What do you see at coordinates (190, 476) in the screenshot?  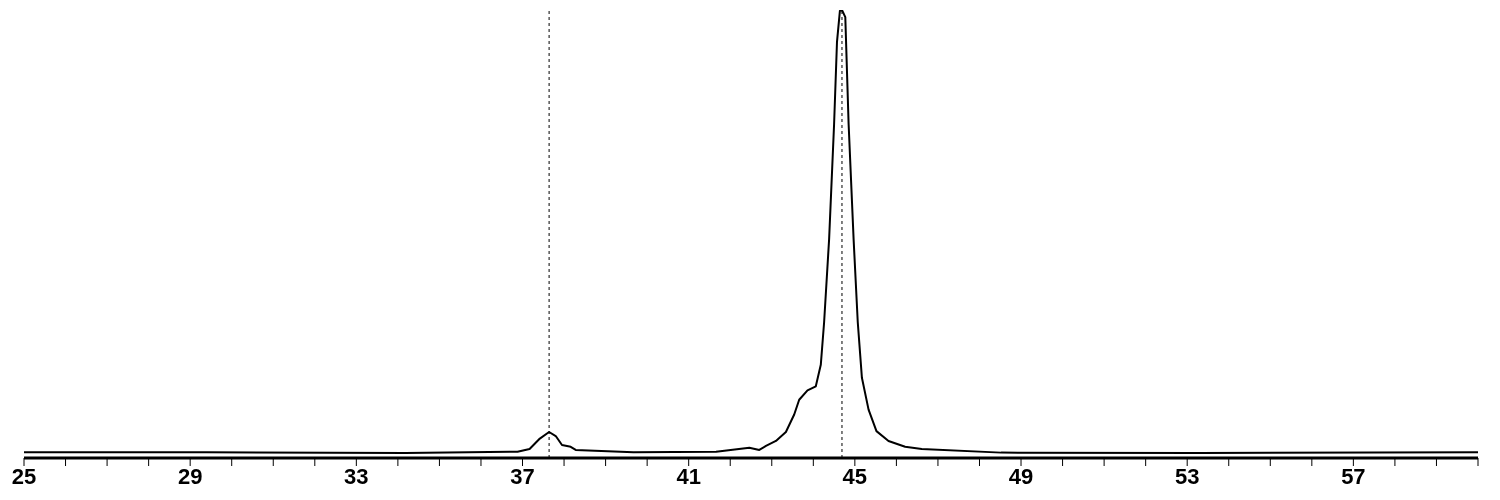 I see `x-tick-label: 29` at bounding box center [190, 476].